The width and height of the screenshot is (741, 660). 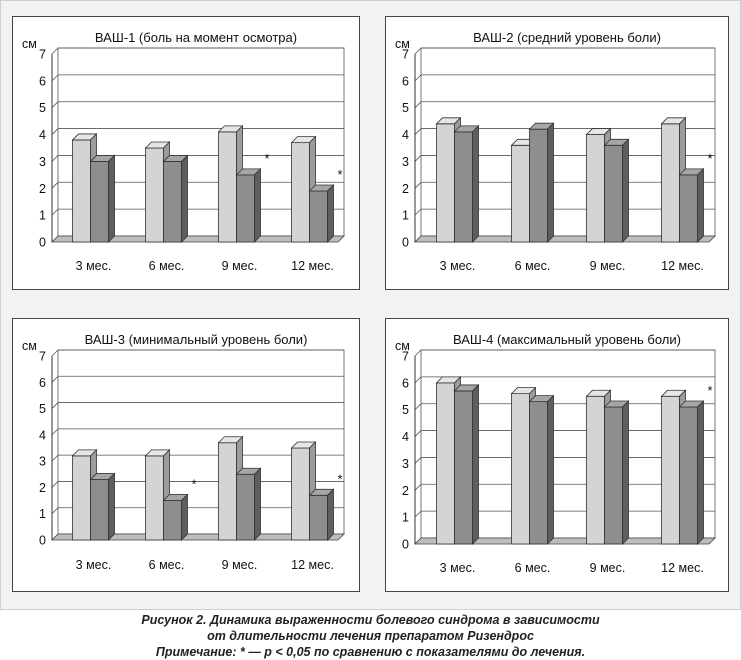 What do you see at coordinates (196, 339) in the screenshot?
I see `chart-title: ВАШ-3 (минимальный уровень боли)` at bounding box center [196, 339].